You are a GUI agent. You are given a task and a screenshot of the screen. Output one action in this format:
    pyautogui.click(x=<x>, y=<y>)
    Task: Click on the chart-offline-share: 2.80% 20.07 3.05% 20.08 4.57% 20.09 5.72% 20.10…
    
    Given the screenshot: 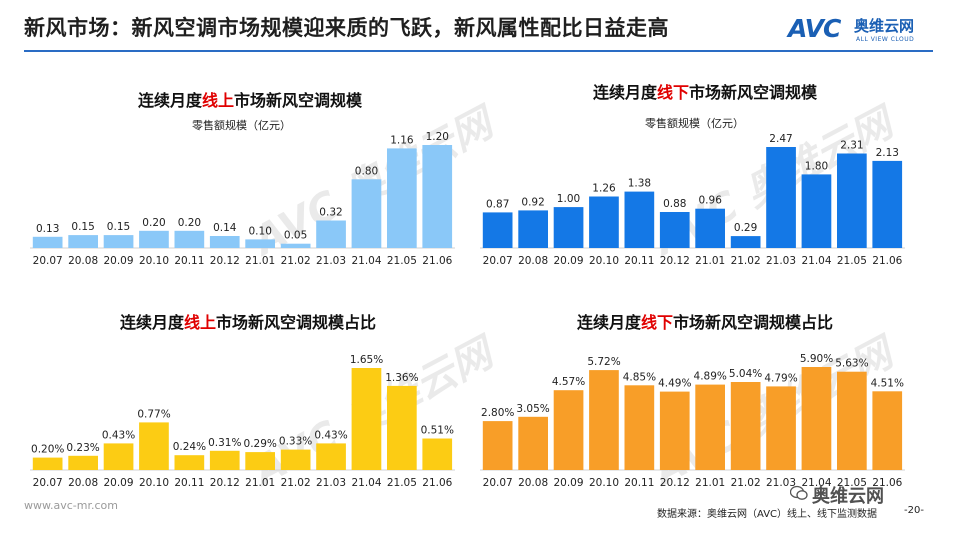 What is the action you would take?
    pyautogui.click(x=692, y=421)
    